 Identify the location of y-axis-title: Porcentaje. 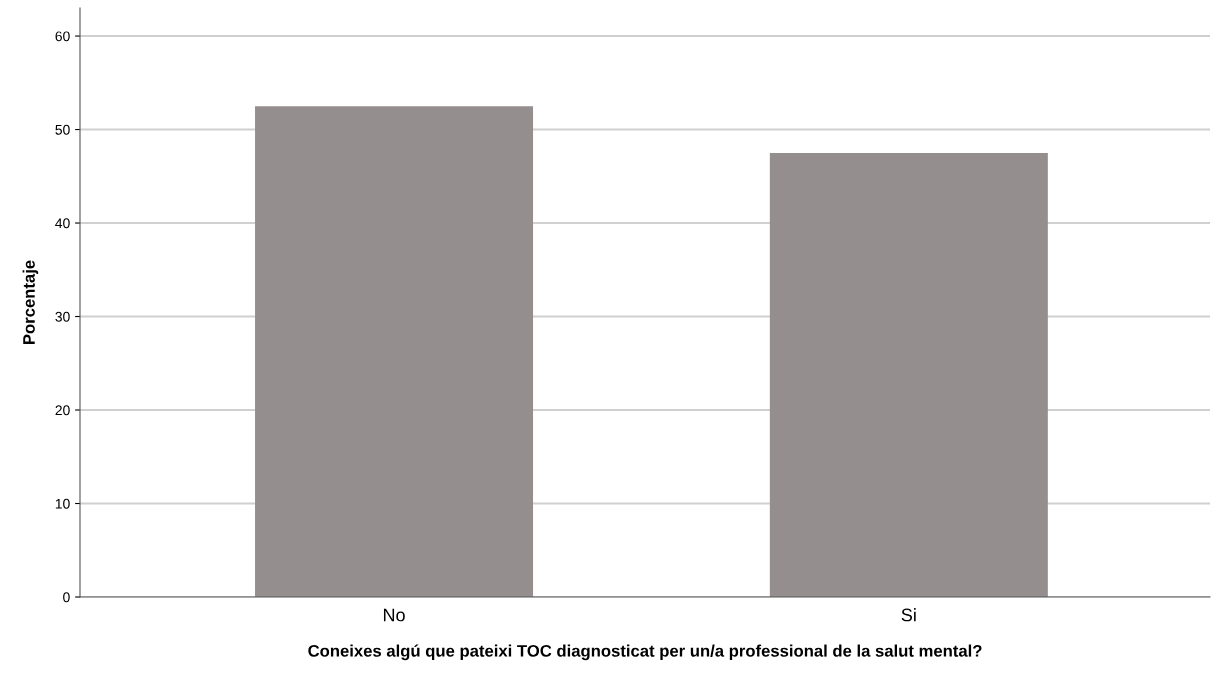
(30, 302).